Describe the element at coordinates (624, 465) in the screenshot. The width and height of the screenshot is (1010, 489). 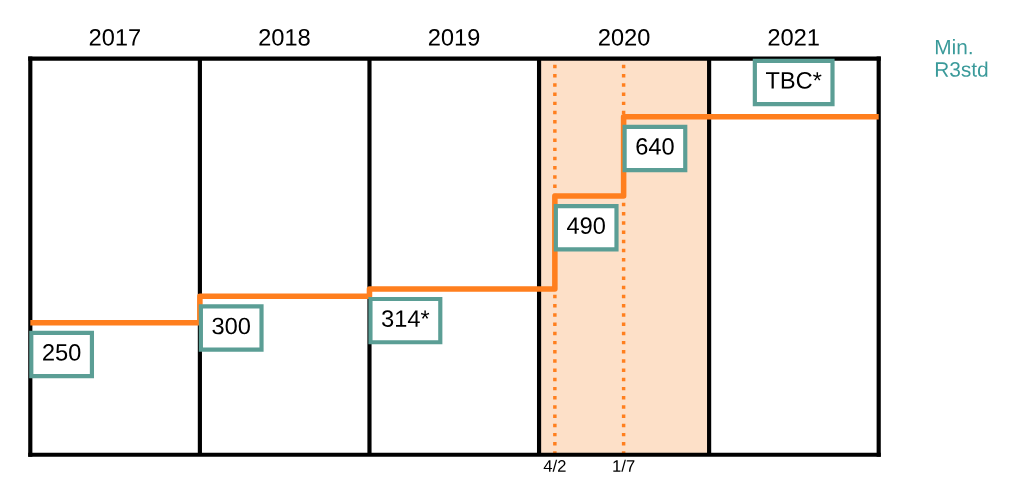
I see `x-tick-label: 1/7` at that location.